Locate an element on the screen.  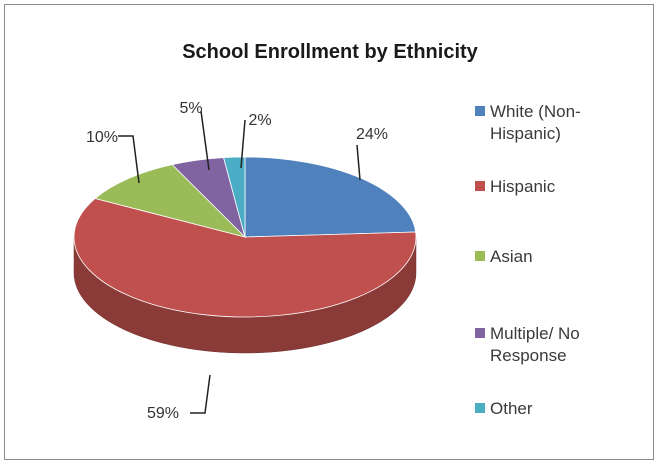
data-label-2: 10% is located at coordinates (102, 137).